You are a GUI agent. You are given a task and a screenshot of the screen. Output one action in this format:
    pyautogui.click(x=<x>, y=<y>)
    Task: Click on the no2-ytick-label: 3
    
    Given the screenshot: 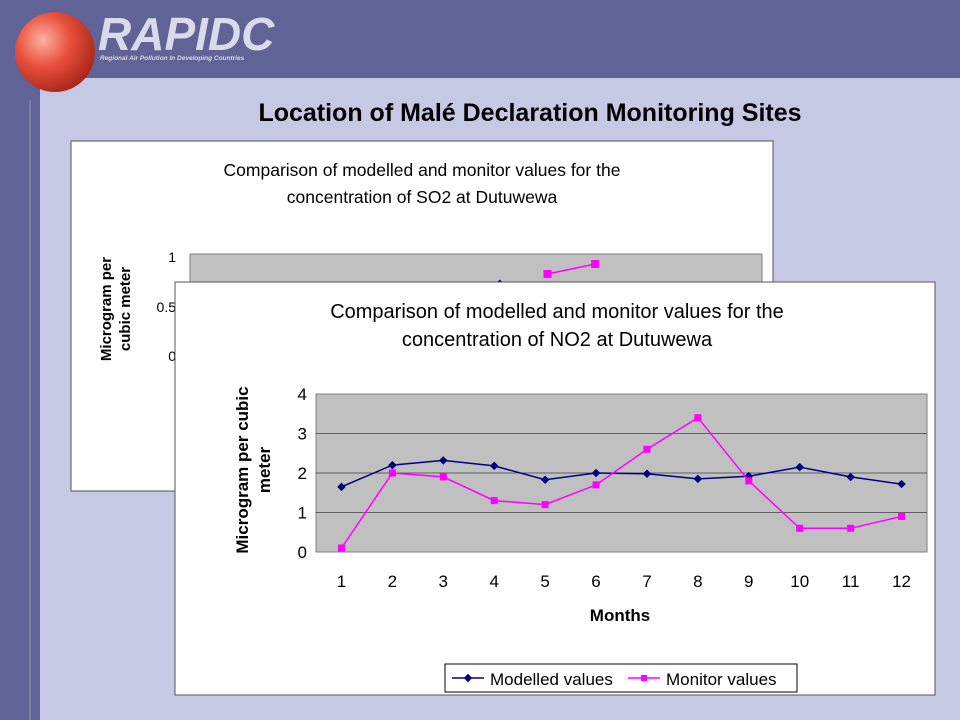 What is the action you would take?
    pyautogui.click(x=302, y=434)
    